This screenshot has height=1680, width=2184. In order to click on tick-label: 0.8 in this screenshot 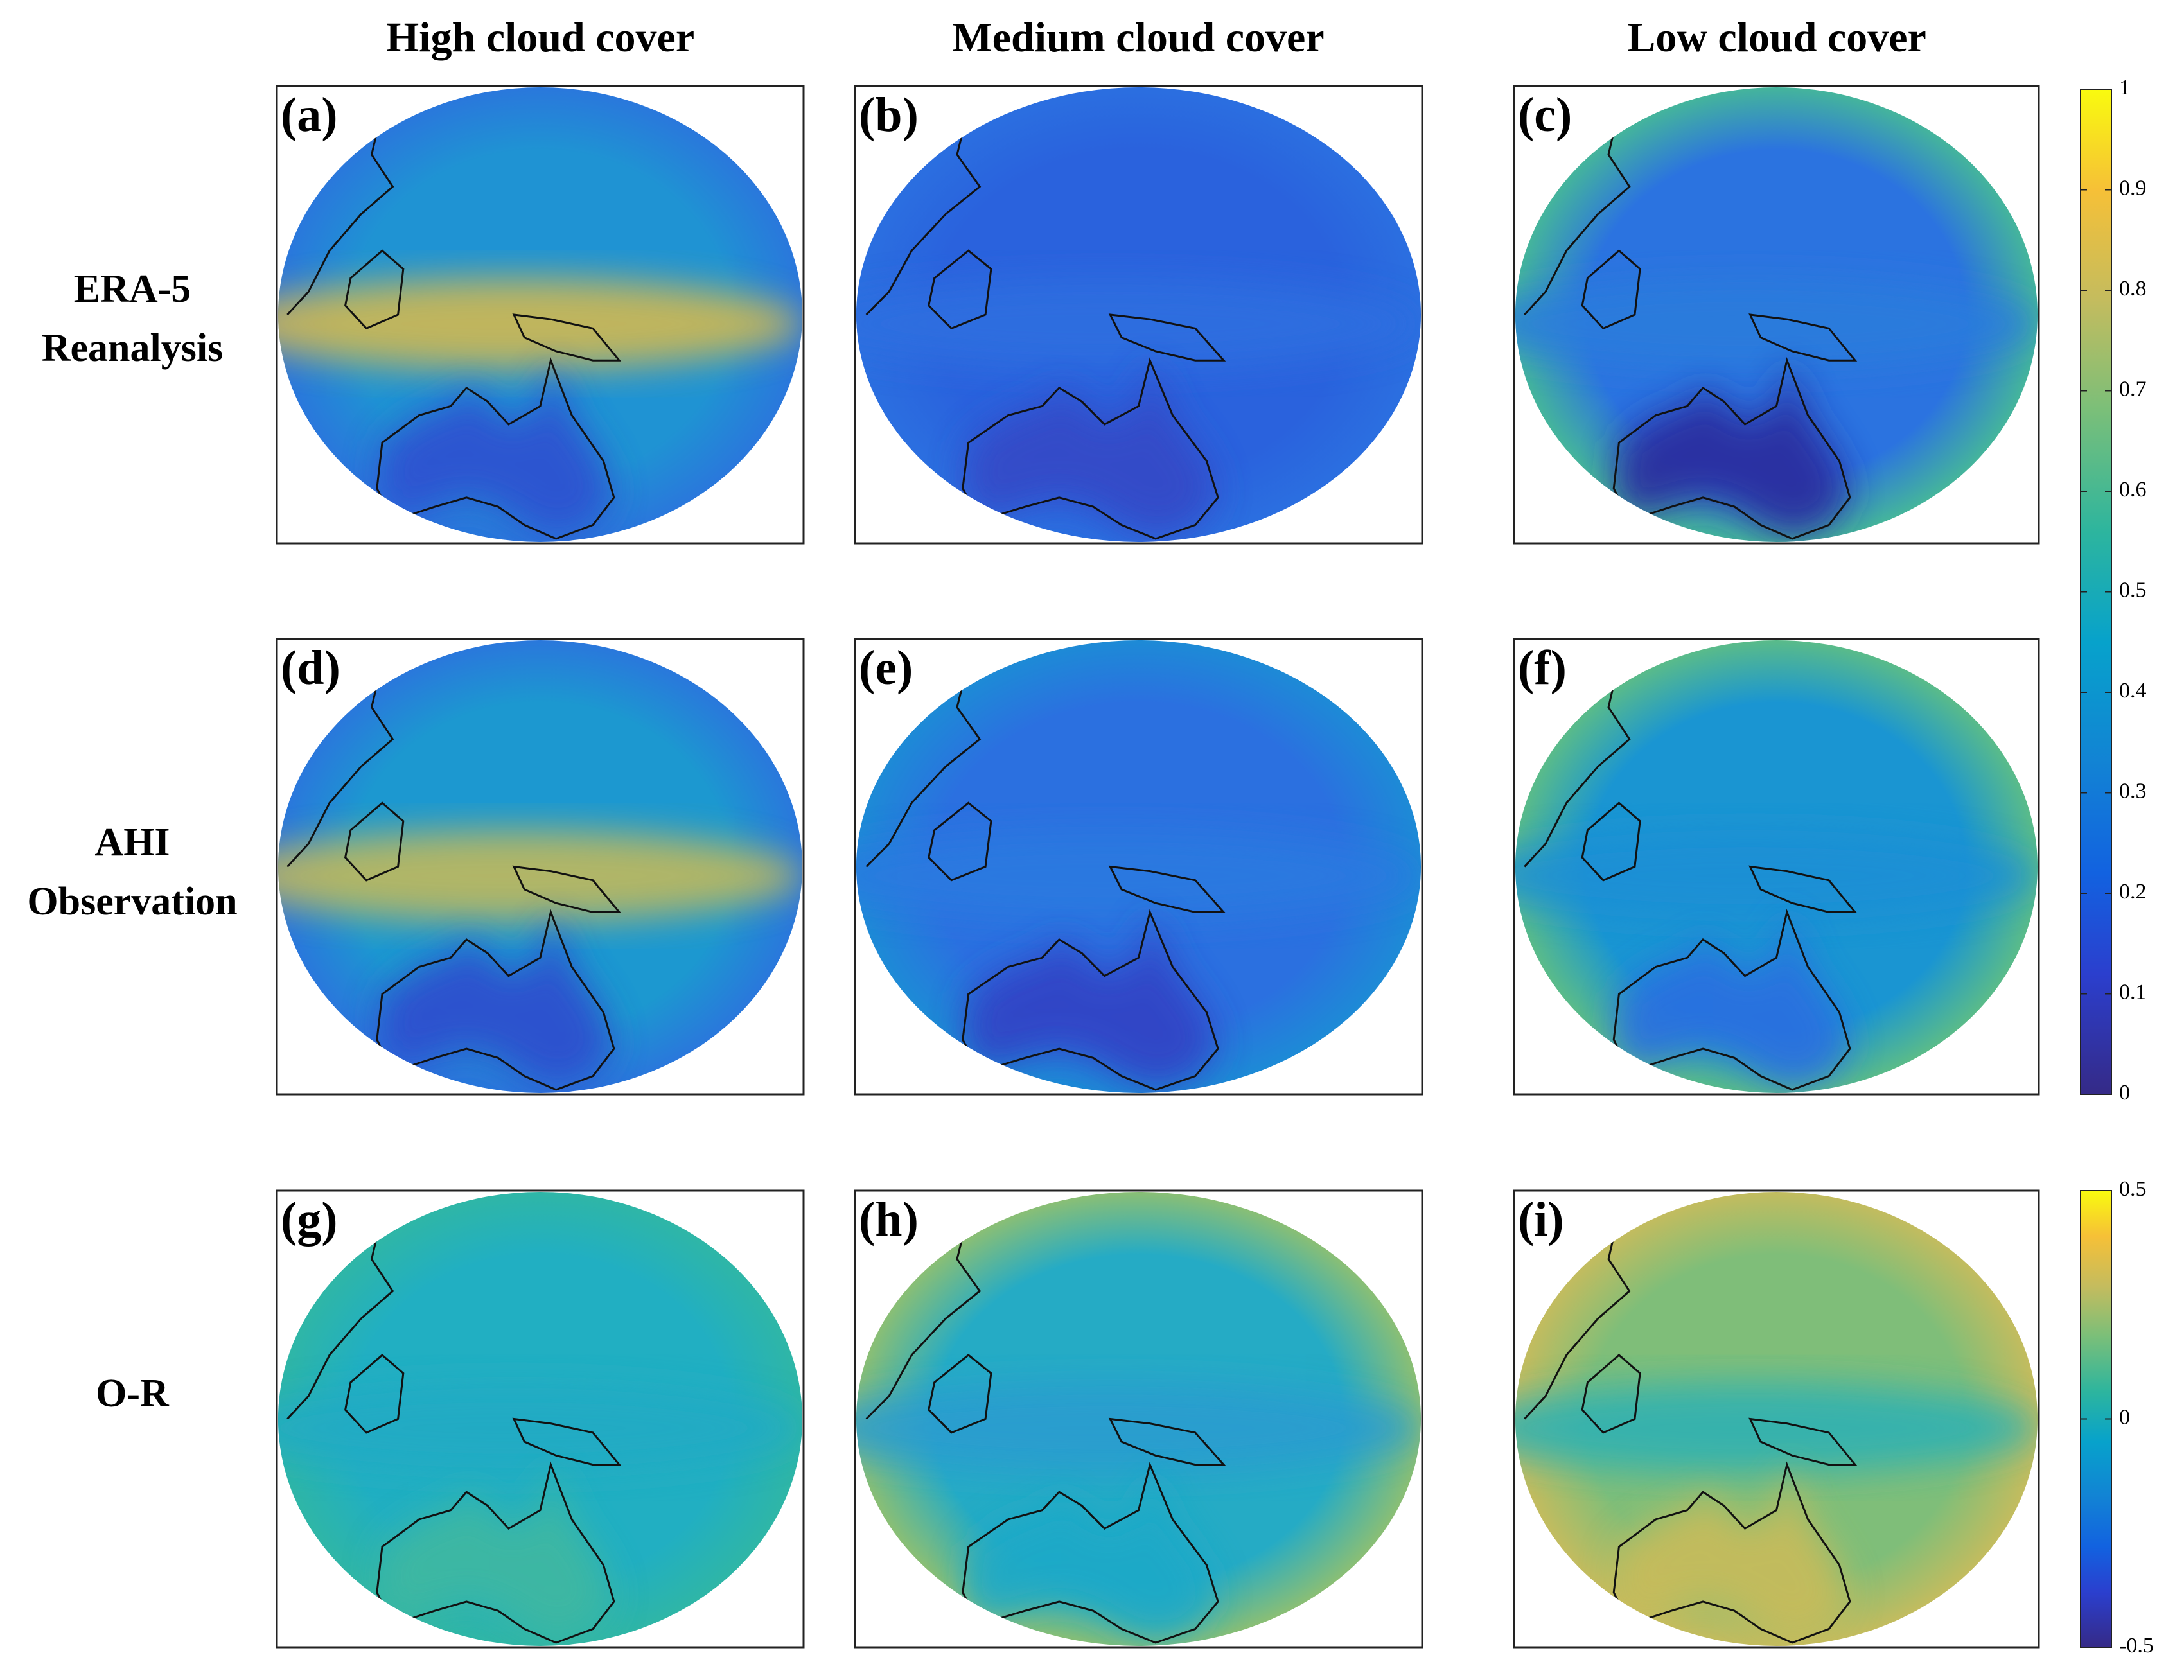, I will do `click(2133, 289)`.